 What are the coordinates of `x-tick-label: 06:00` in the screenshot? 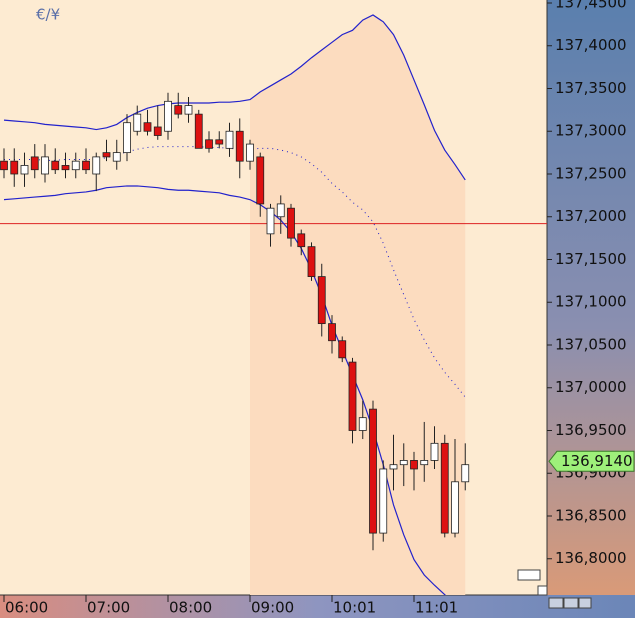 It's located at (26, 608).